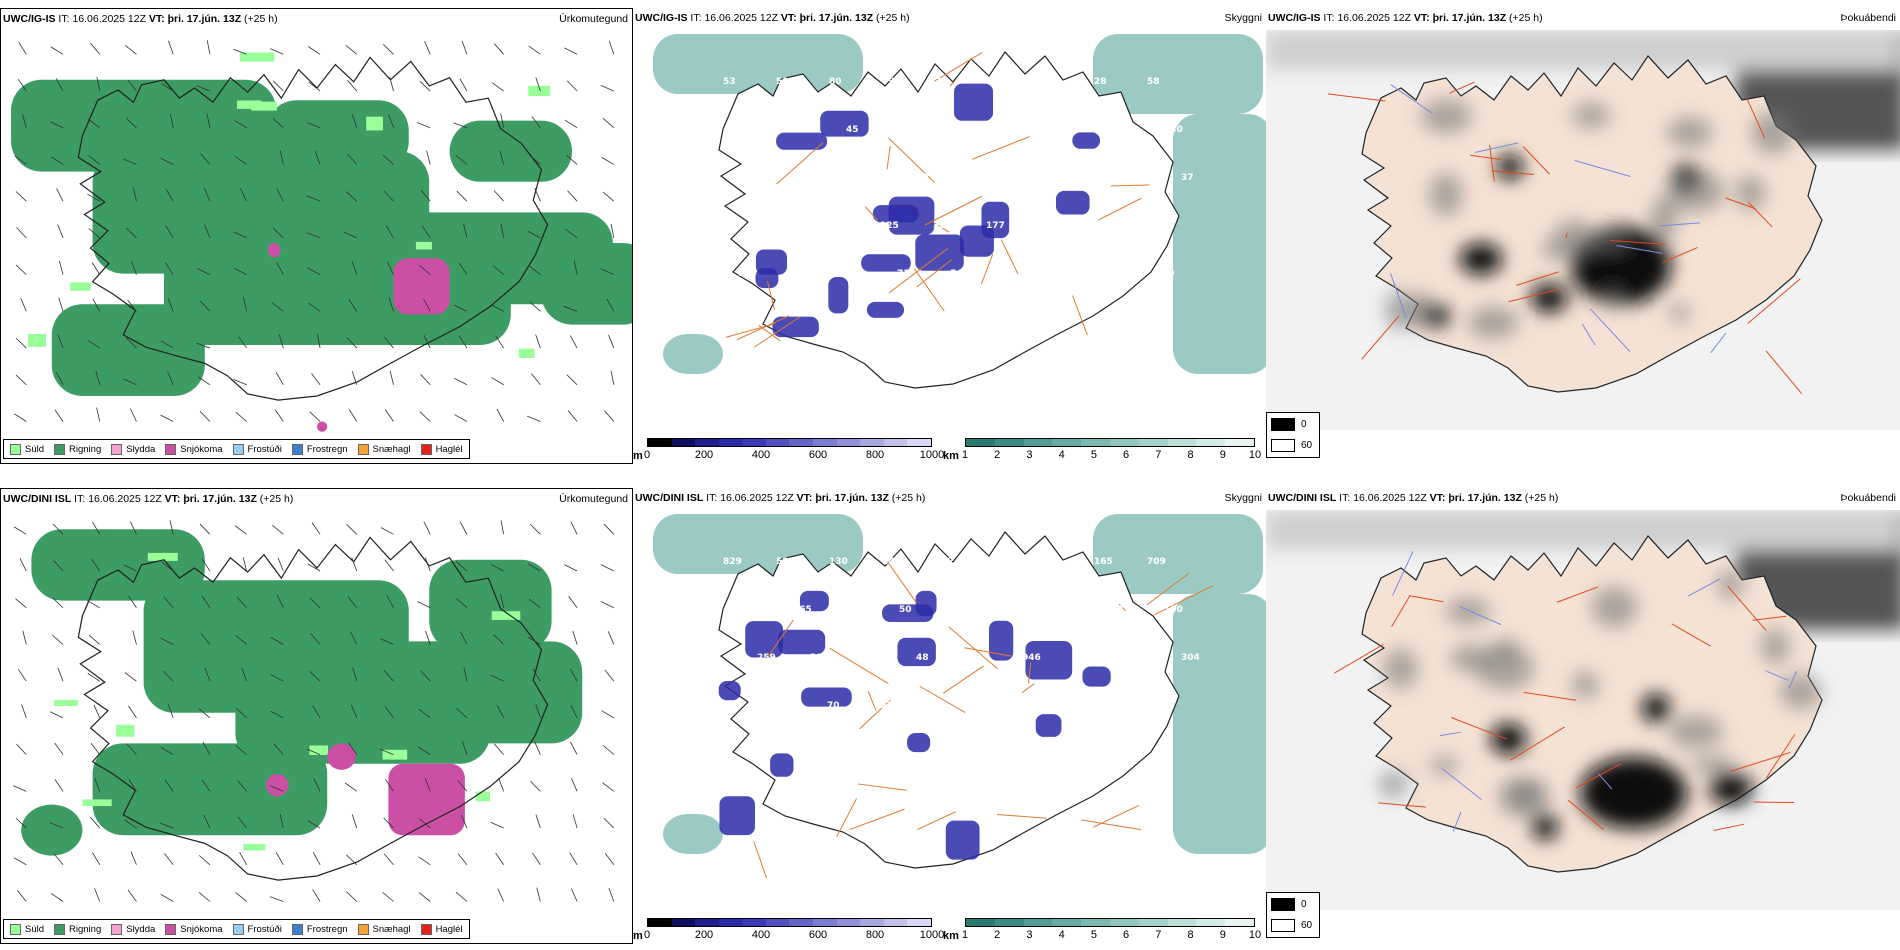 The height and width of the screenshot is (950, 1900). Describe the element at coordinates (1222, 935) in the screenshot. I see `colorbar-tick-label: 9` at that location.